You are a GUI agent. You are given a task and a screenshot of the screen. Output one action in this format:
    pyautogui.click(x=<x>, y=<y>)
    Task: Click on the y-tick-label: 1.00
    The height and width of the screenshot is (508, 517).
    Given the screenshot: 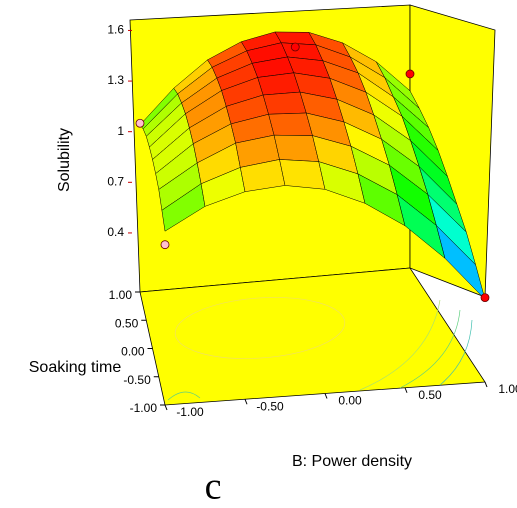 What is the action you would take?
    pyautogui.click(x=121, y=295)
    